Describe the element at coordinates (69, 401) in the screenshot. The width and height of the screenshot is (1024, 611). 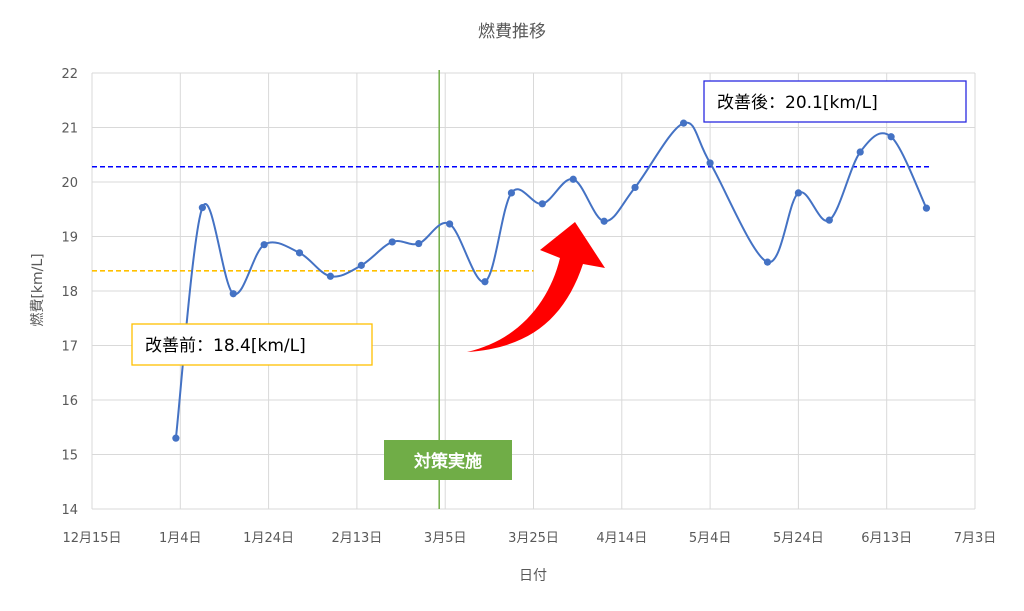
I see `y-tick-label: 16` at that location.